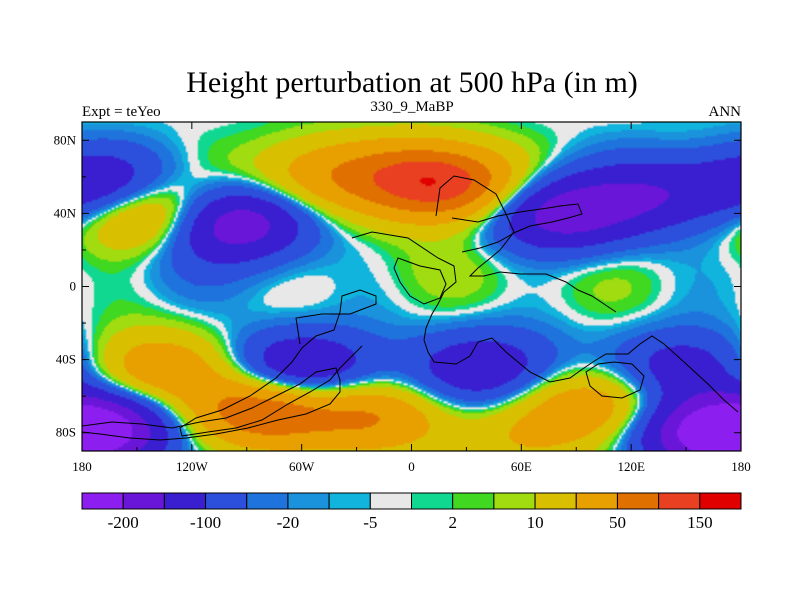  I want to click on colorbar: -200 -100 -20 -5 2 10 50 150, so click(411, 512).